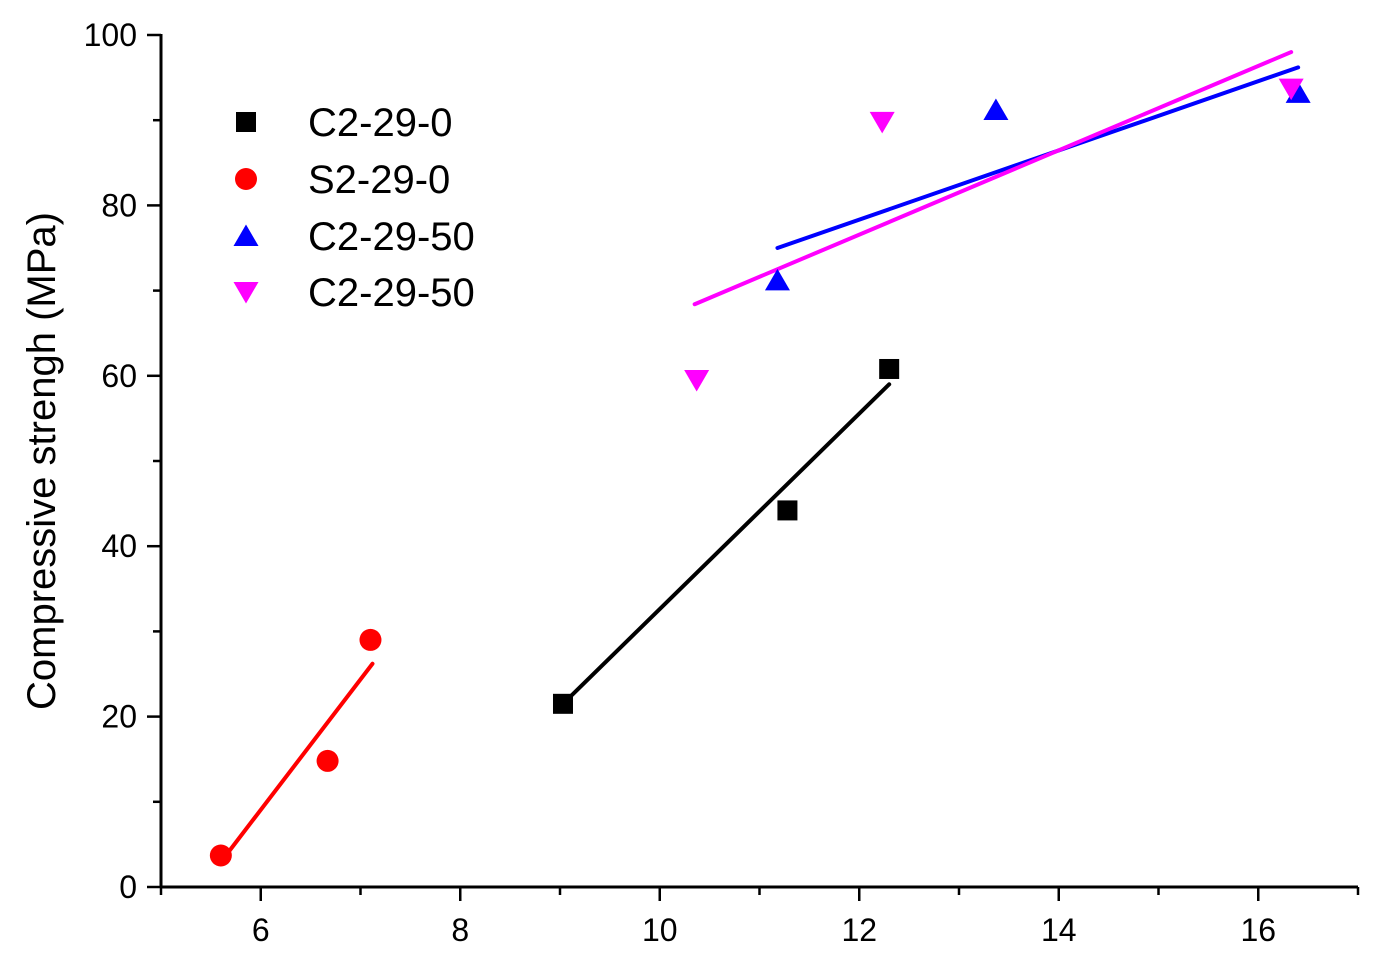 The image size is (1373, 961). Describe the element at coordinates (119, 205) in the screenshot. I see `y-tick-label: 80` at that location.